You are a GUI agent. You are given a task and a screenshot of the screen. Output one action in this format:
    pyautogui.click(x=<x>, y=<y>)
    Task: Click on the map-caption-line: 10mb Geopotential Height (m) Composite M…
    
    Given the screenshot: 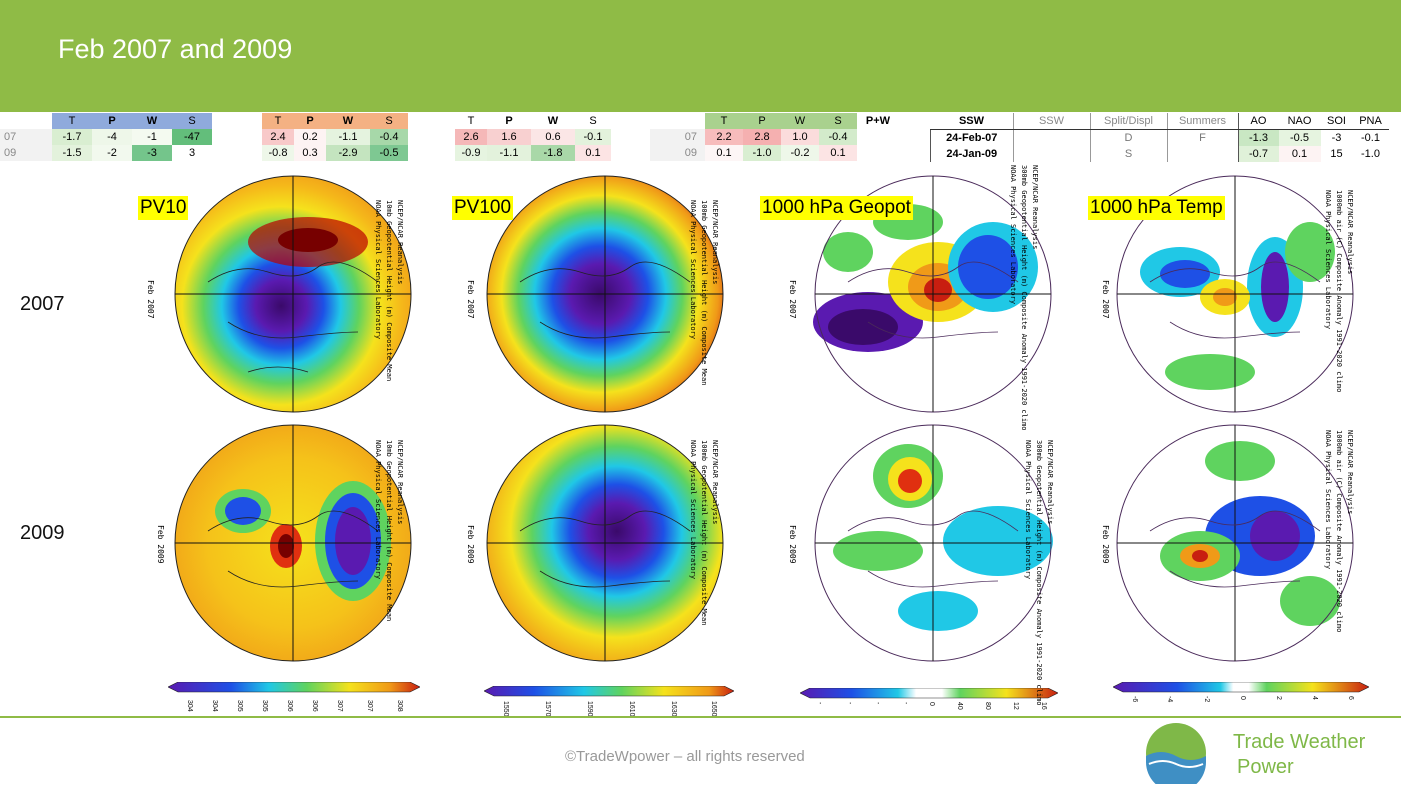 What is the action you would take?
    pyautogui.click(x=389, y=531)
    